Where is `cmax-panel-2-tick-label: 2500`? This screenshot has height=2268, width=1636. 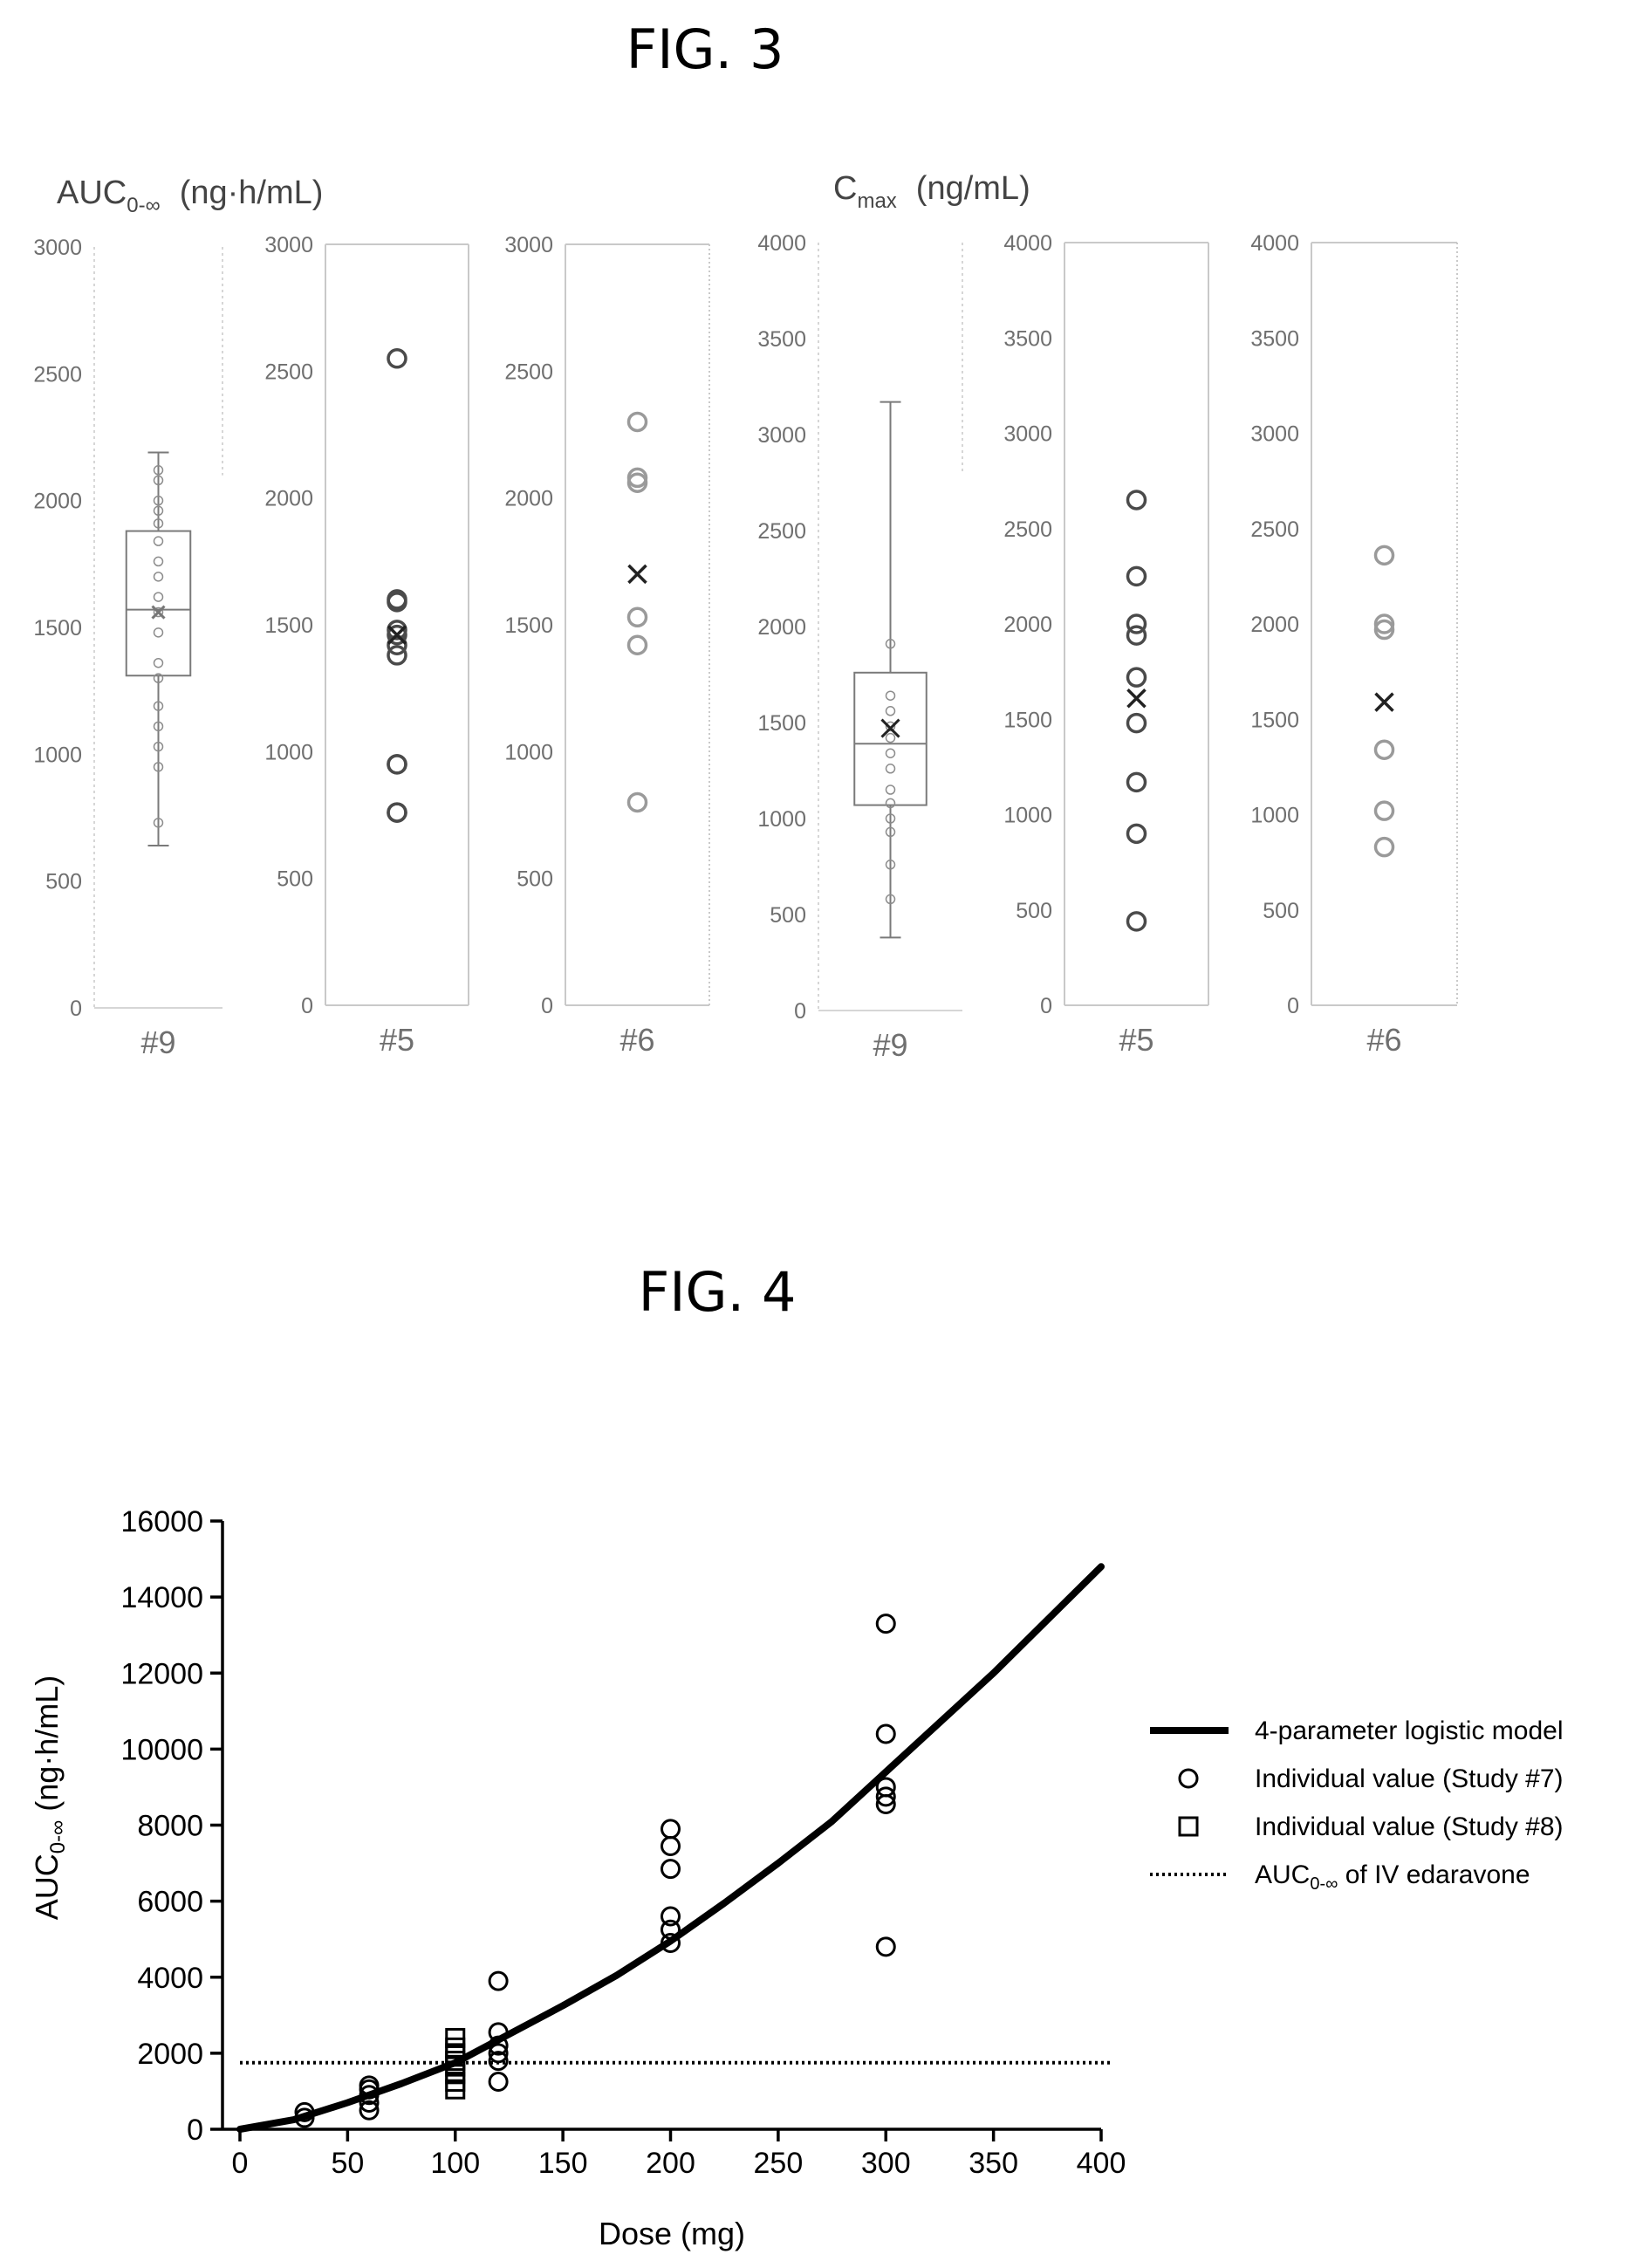
cmax-panel-2-tick-label: 2500 is located at coordinates (1274, 529).